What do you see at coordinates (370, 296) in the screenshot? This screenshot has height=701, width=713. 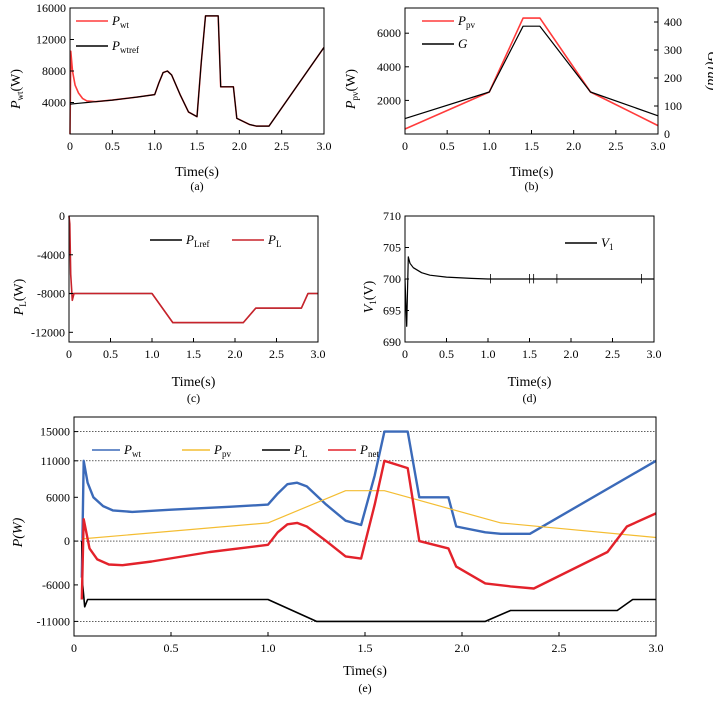 I see `y-axis-label: V1(V)` at bounding box center [370, 296].